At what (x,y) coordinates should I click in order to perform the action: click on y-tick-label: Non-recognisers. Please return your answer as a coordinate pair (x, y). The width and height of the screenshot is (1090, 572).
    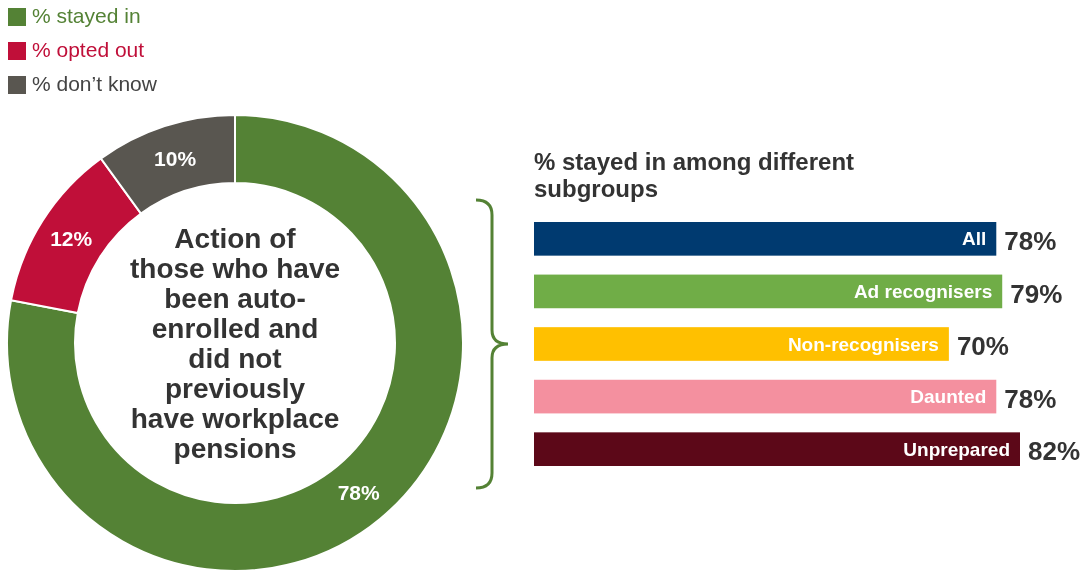
    Looking at the image, I should click on (863, 344).